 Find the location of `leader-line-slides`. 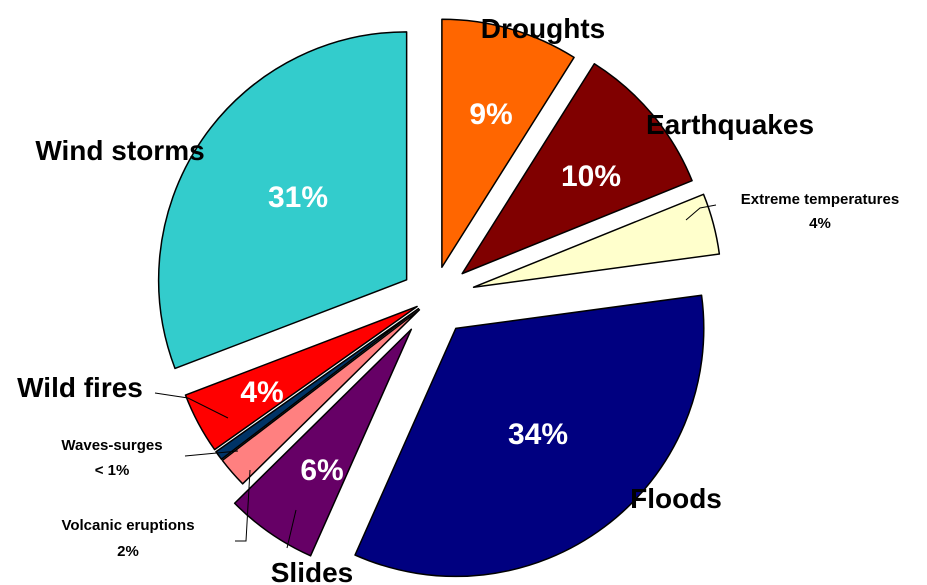

leader-line-slides is located at coordinates (291, 529).